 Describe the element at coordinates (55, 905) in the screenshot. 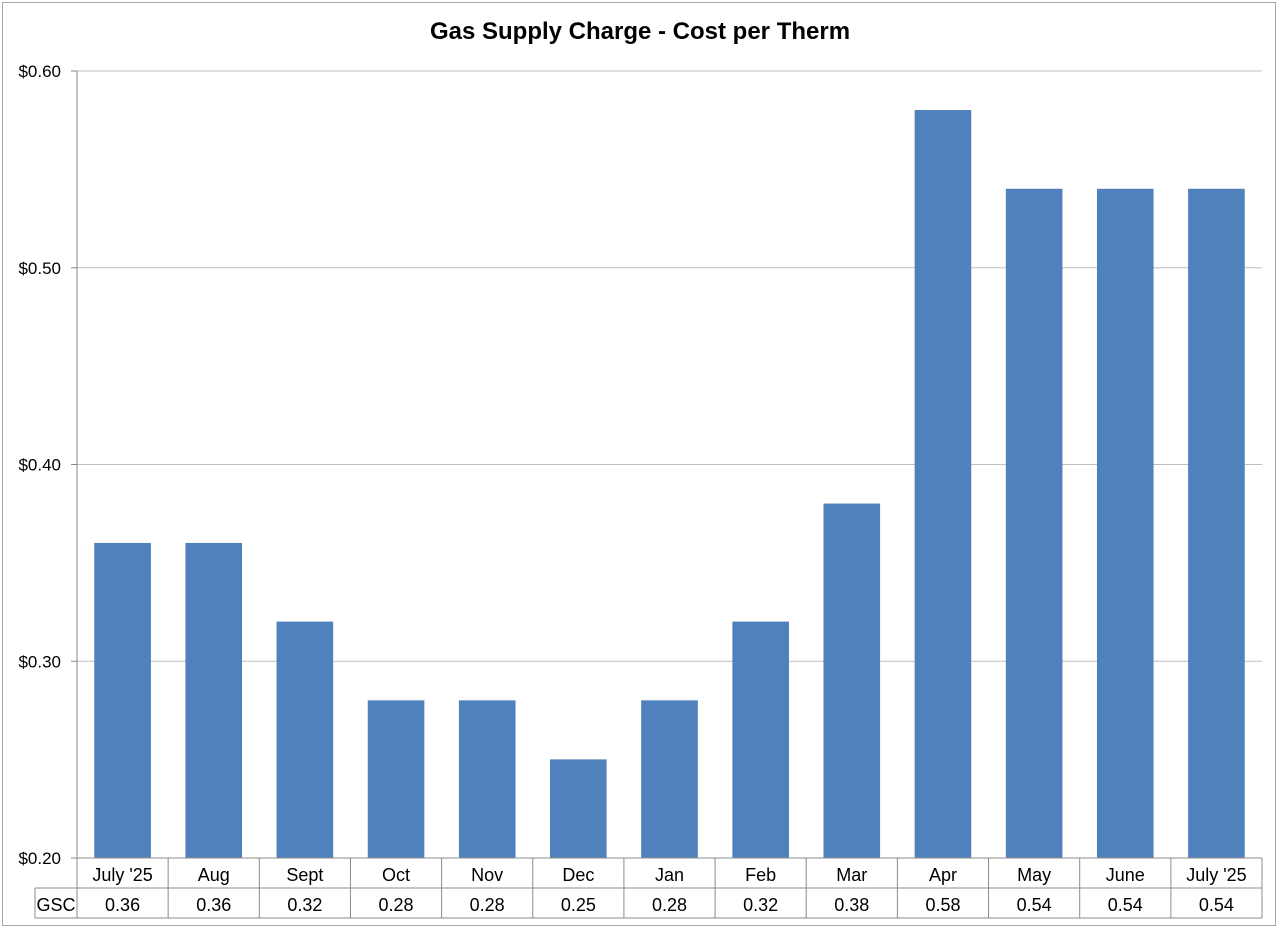

I see `series-name-label: GSC` at that location.